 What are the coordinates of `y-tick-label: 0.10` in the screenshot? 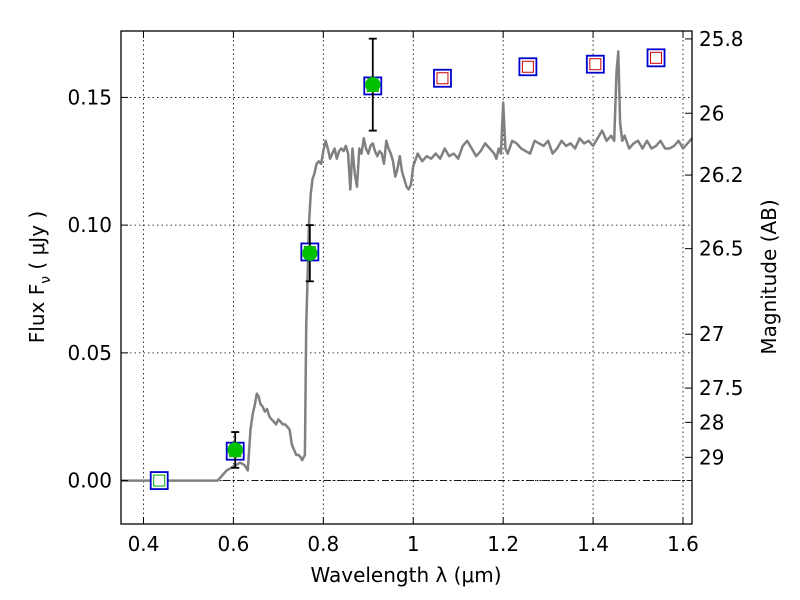 It's located at (89, 225).